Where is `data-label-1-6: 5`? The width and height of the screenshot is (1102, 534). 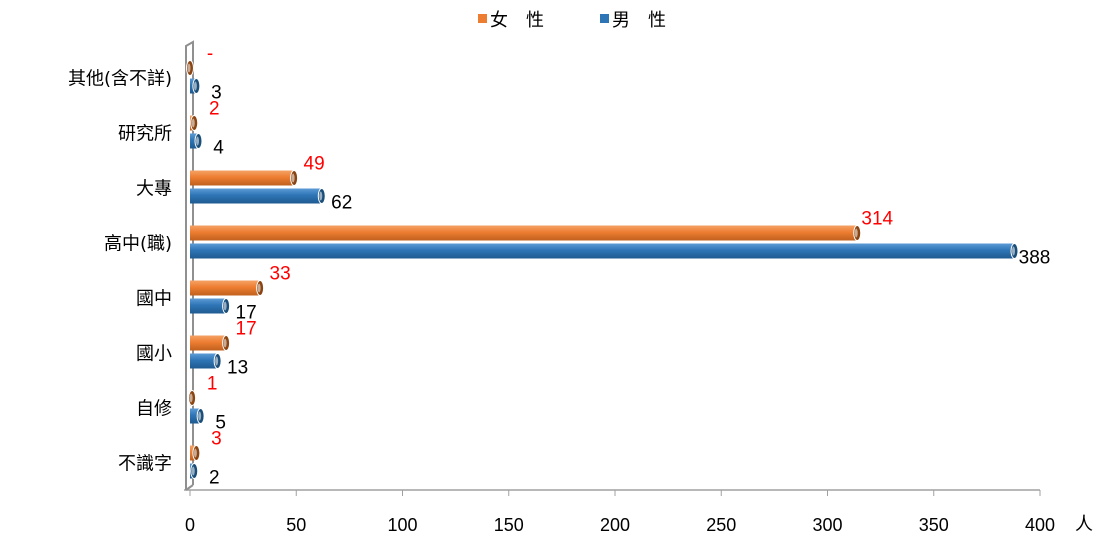
data-label-1-6: 5 is located at coordinates (220, 423).